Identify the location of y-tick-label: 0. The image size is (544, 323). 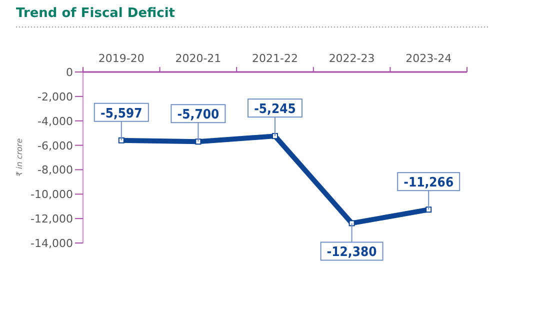
(69, 72).